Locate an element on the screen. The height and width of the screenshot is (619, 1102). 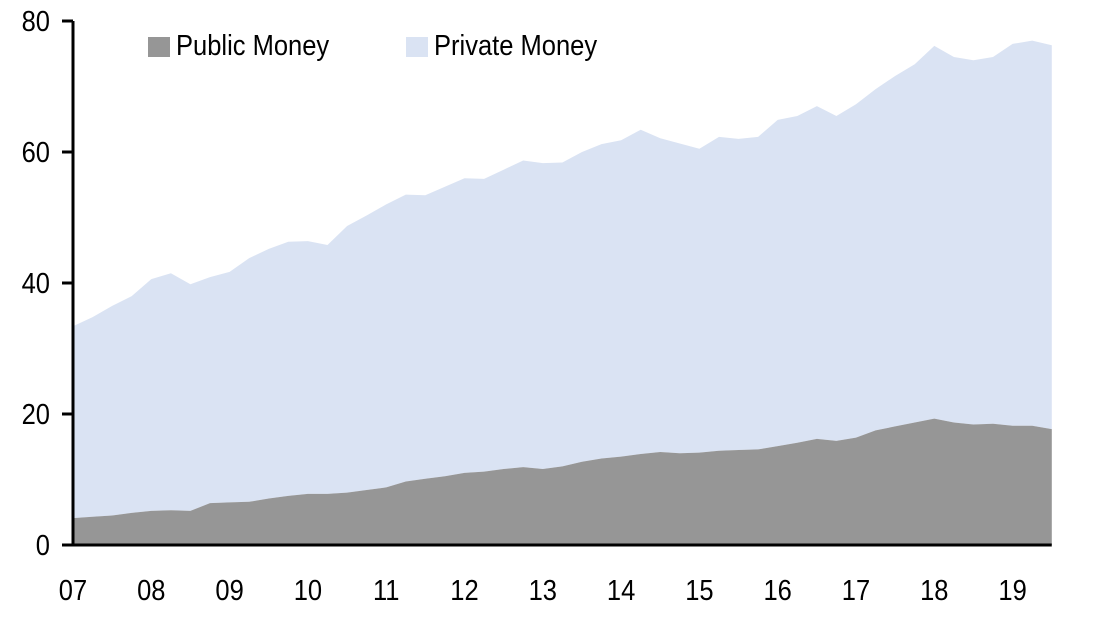
legend-swatch-public is located at coordinates (159, 46).